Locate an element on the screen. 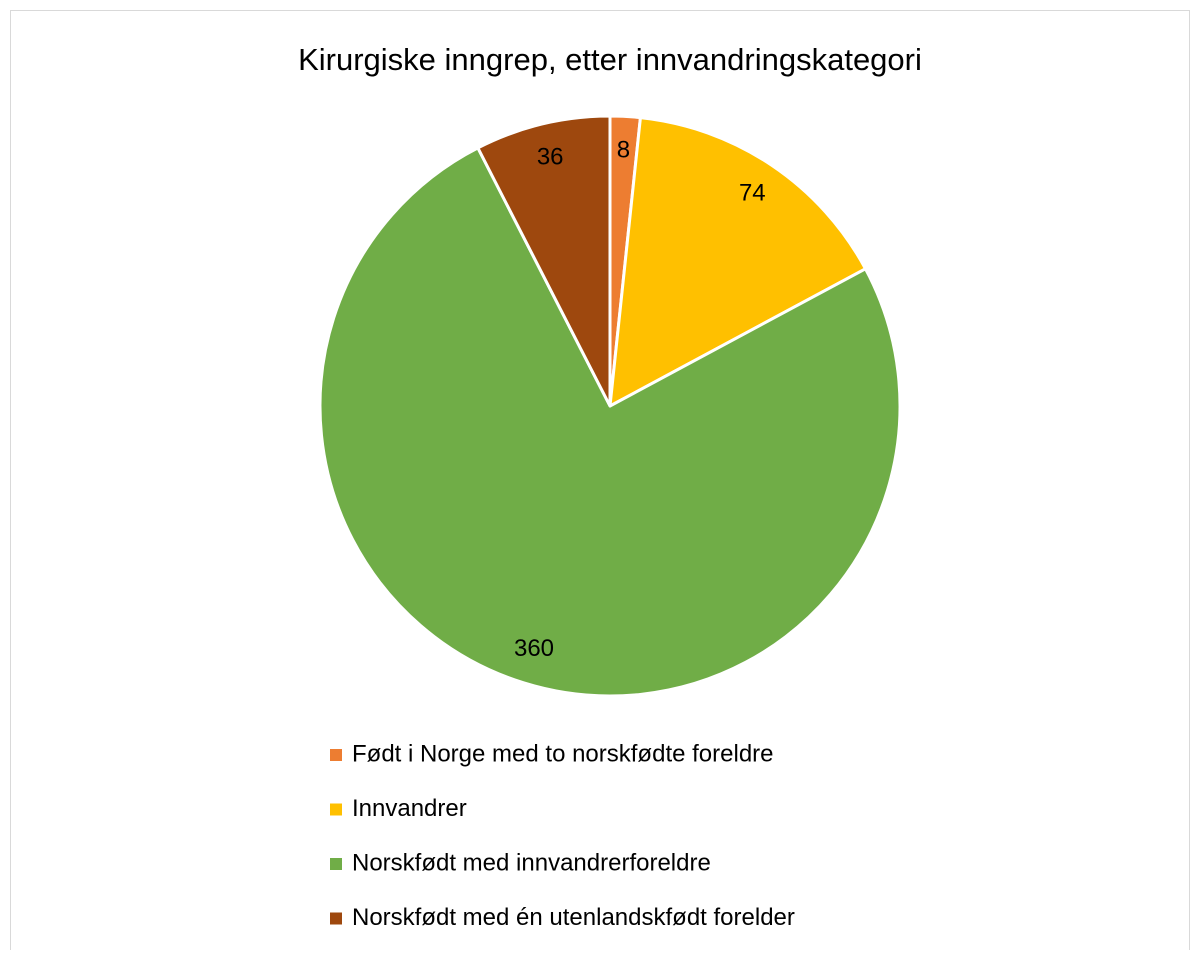  legend-label: Norskfødt med innvandrerforeldre is located at coordinates (531, 862).